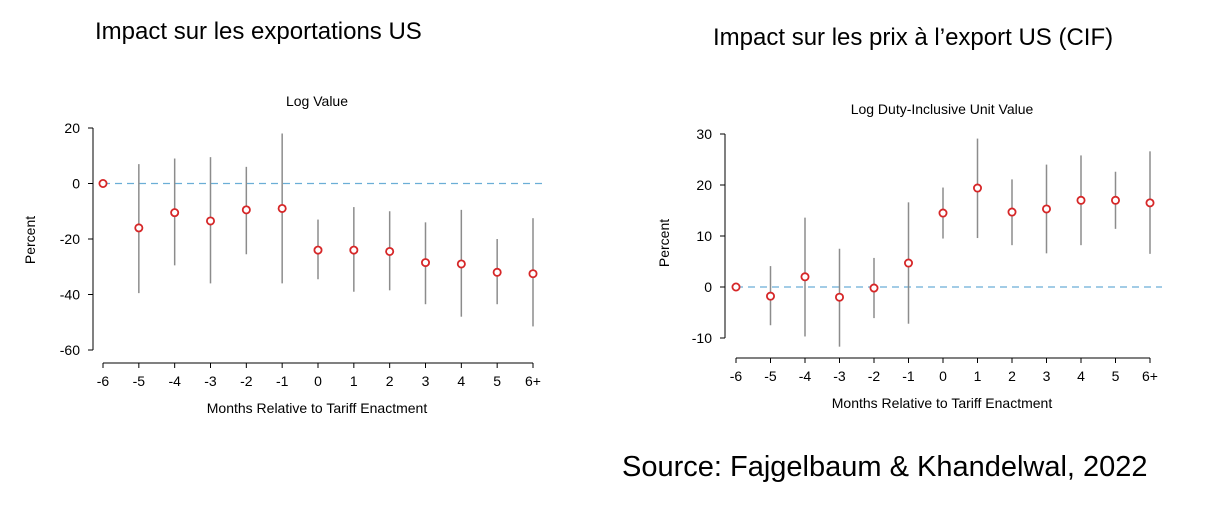 The image size is (1230, 506). Describe the element at coordinates (317, 101) in the screenshot. I see `chart-title: Log Value` at that location.